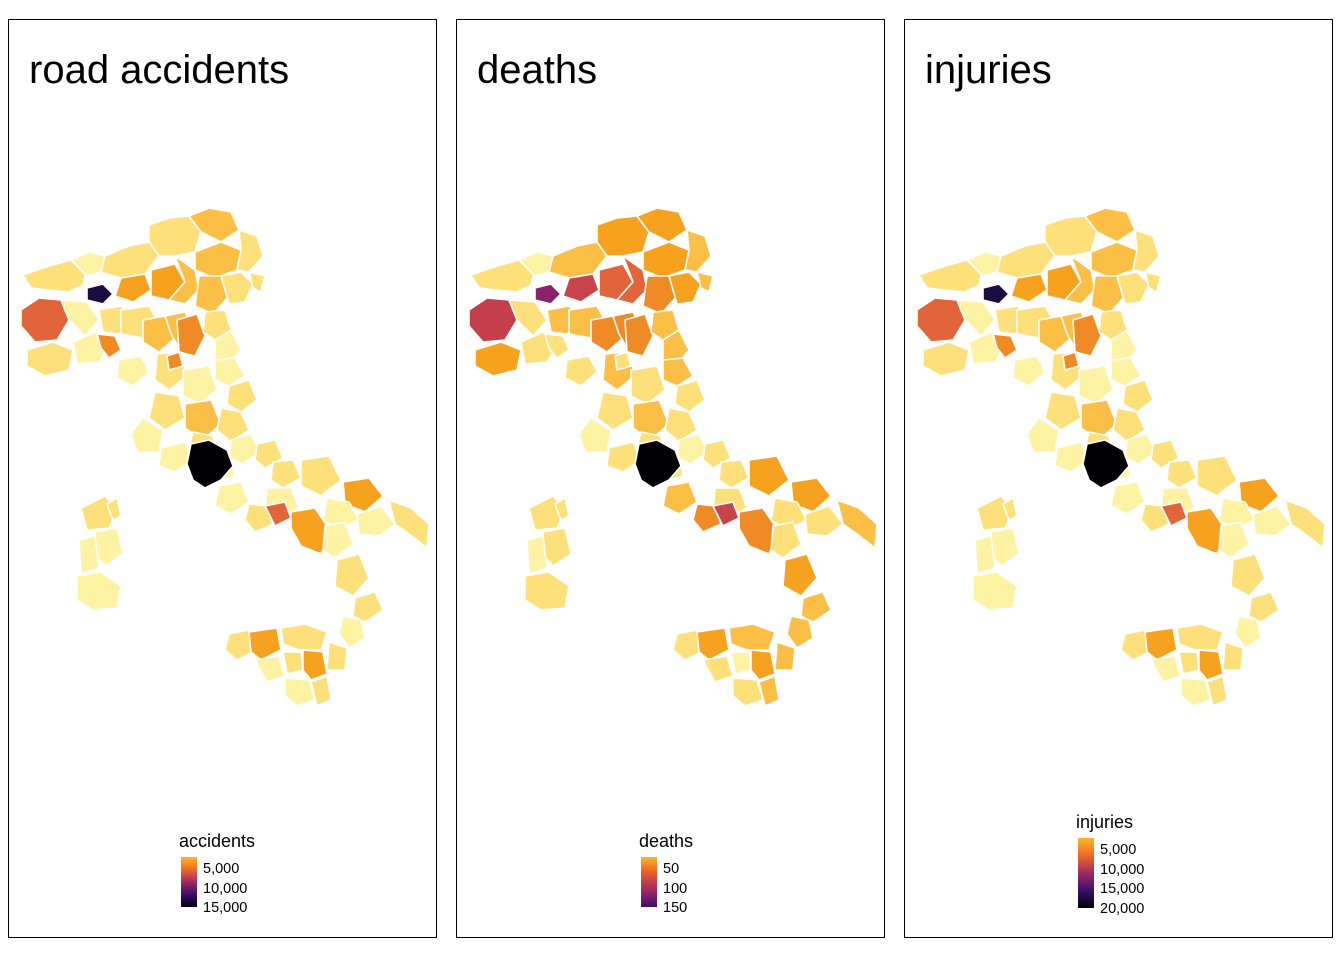  What do you see at coordinates (615, 411) in the screenshot?
I see `region-siena` at bounding box center [615, 411].